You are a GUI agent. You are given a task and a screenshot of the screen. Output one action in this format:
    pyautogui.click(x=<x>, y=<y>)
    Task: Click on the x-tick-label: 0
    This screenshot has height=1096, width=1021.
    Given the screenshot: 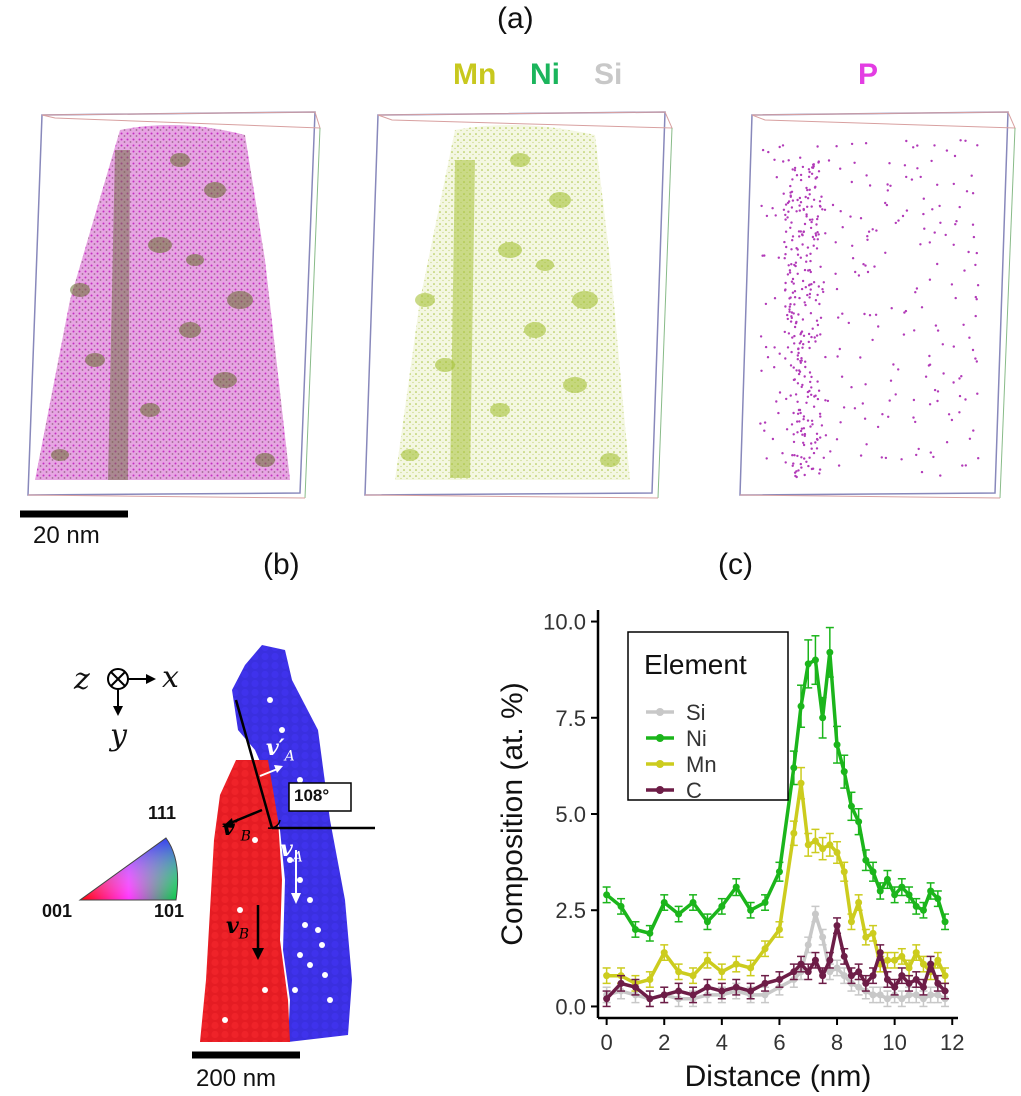 What is the action you would take?
    pyautogui.click(x=607, y=1042)
    